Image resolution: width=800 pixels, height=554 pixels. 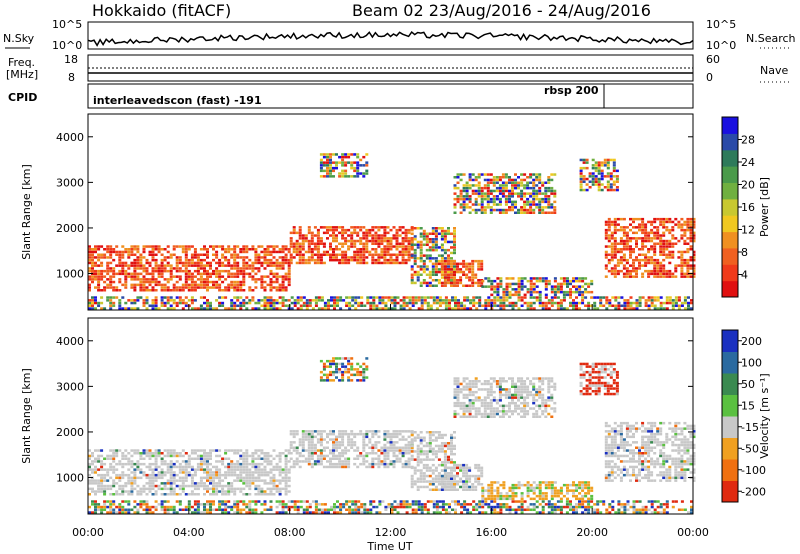 What do you see at coordinates (390, 35) in the screenshot?
I see `nsky-frame` at bounding box center [390, 35].